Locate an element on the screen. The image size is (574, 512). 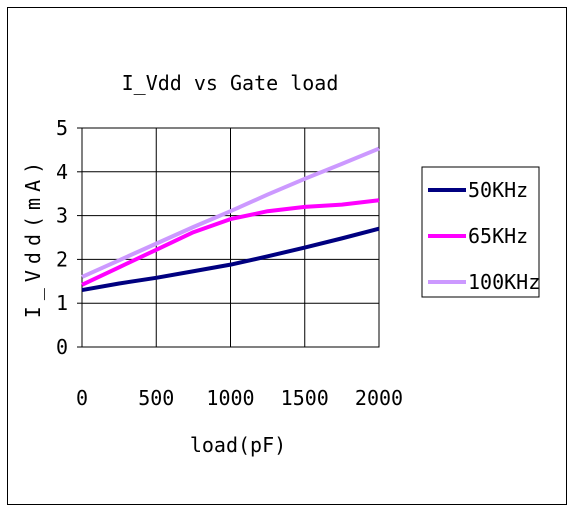
series-lines is located at coordinates (230, 219).